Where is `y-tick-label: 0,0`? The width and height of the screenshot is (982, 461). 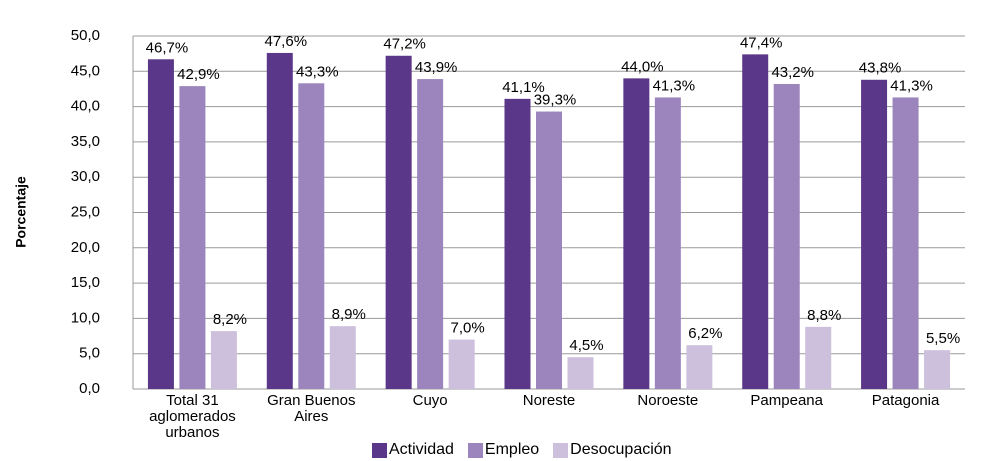
y-tick-label: 0,0 is located at coordinates (89, 388).